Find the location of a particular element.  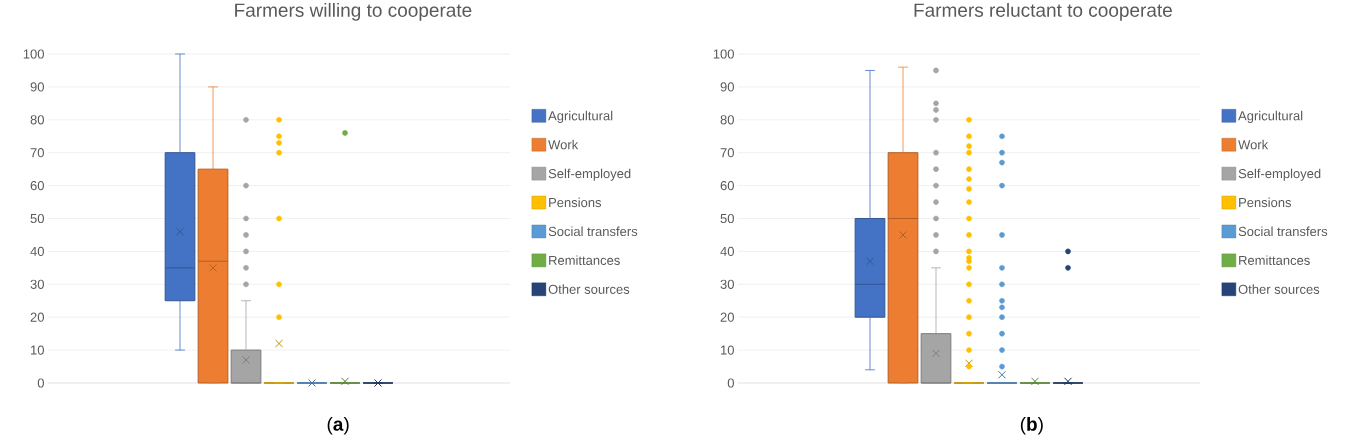

chart-title: Farmers willing to cooperate is located at coordinates (353, 11).